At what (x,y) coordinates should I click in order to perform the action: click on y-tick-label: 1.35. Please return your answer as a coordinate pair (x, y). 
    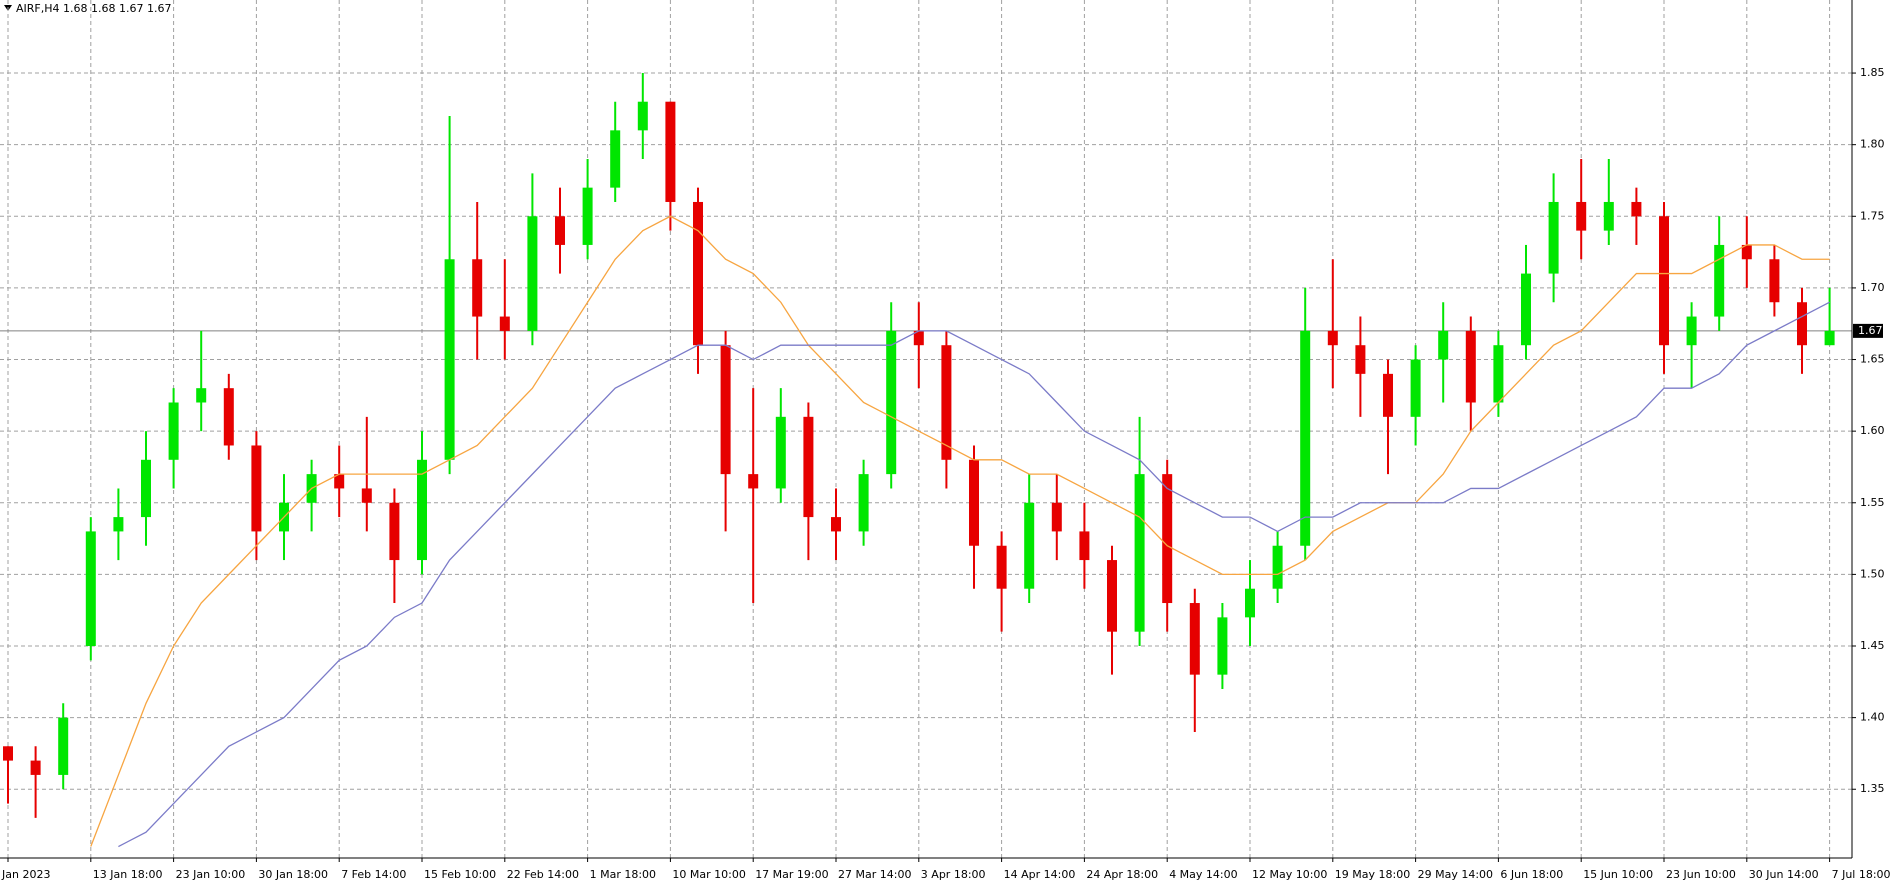
    Looking at the image, I should click on (1872, 788).